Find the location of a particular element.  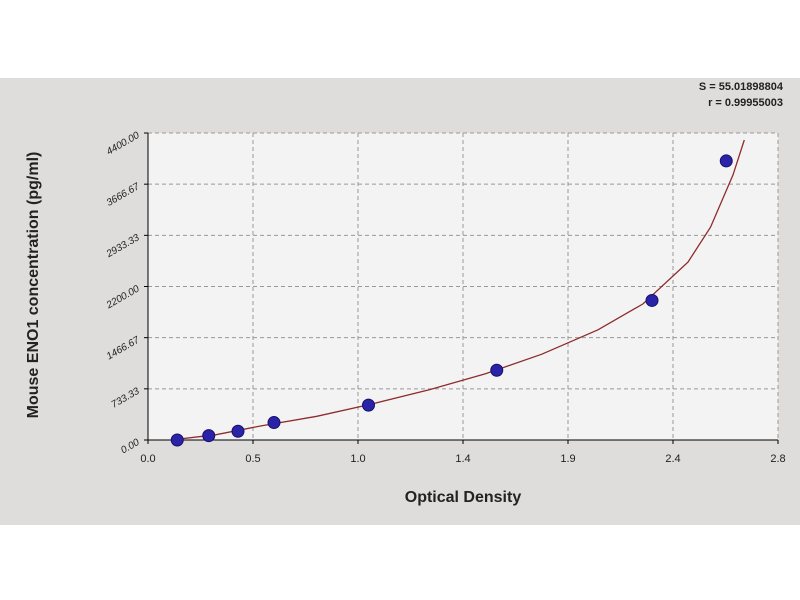

x-tick-label: 1.9 is located at coordinates (567, 459).